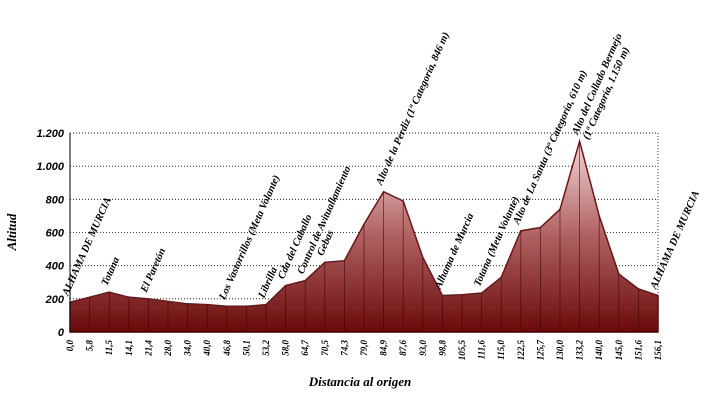 The height and width of the screenshot is (409, 720). What do you see at coordinates (482, 350) in the screenshot?
I see `x-tick-label: 111,6` at bounding box center [482, 350].